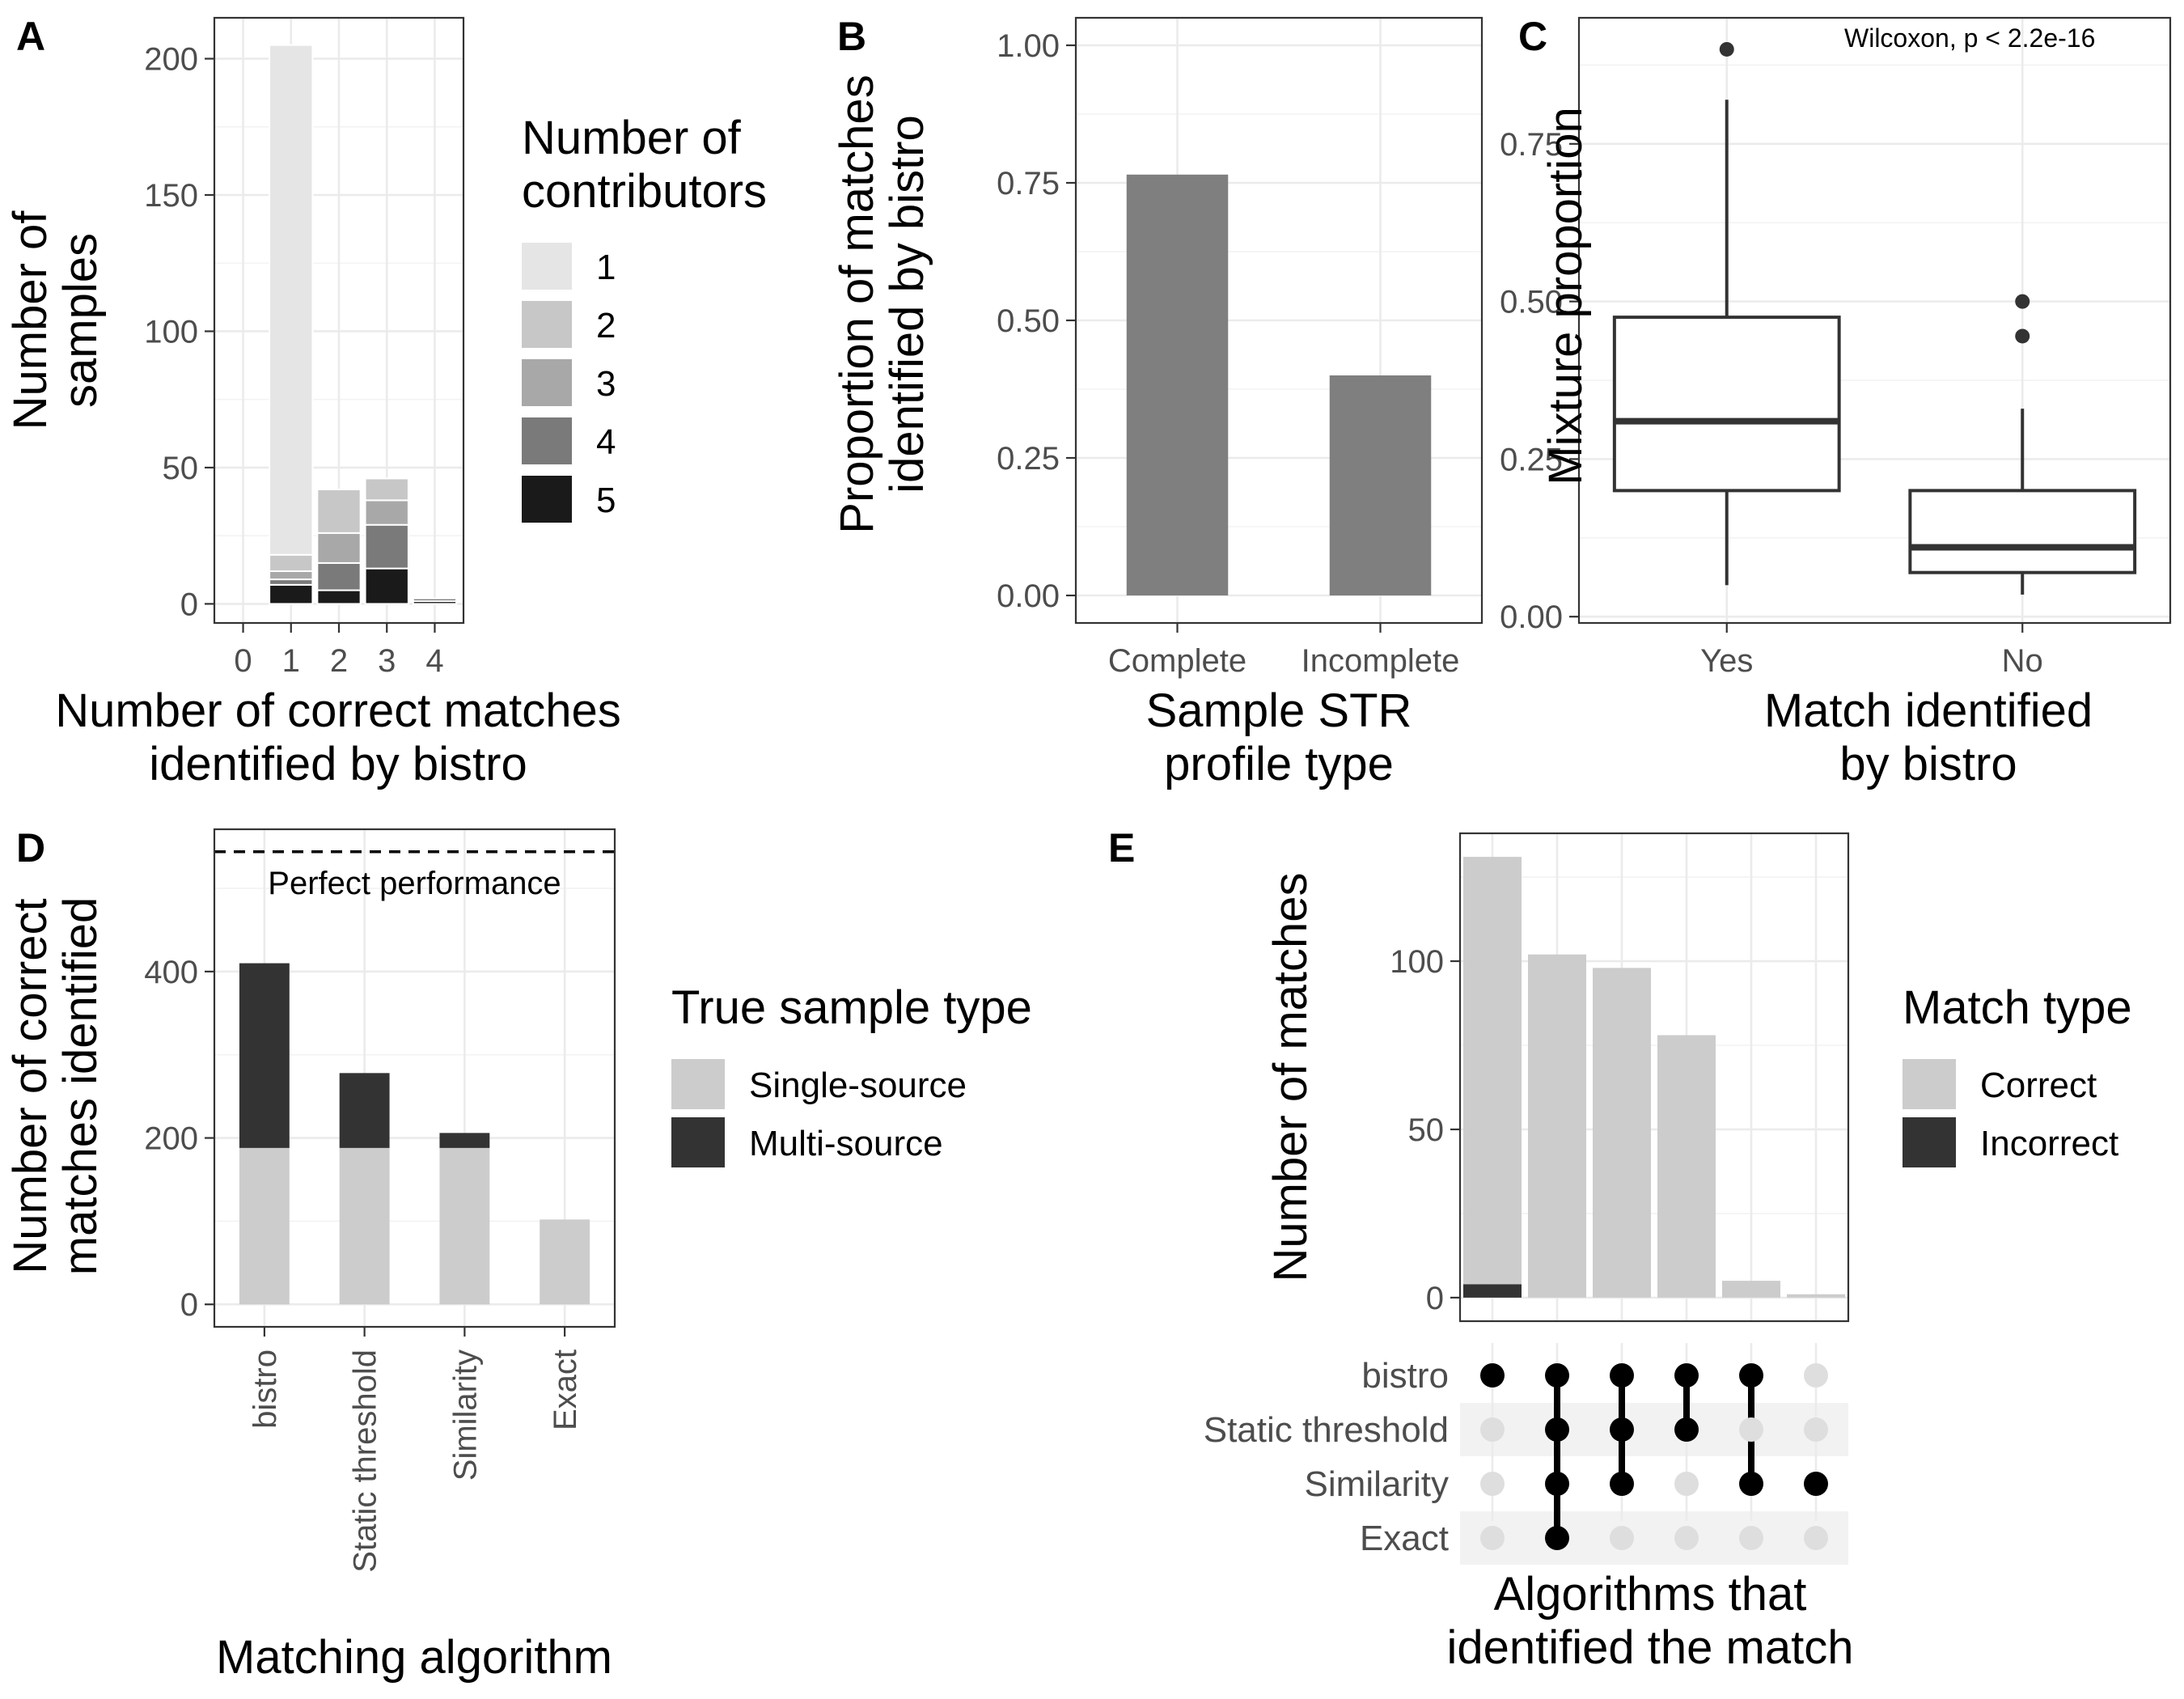  Describe the element at coordinates (1405, 1538) in the screenshot. I see `set-label: Exact` at that location.